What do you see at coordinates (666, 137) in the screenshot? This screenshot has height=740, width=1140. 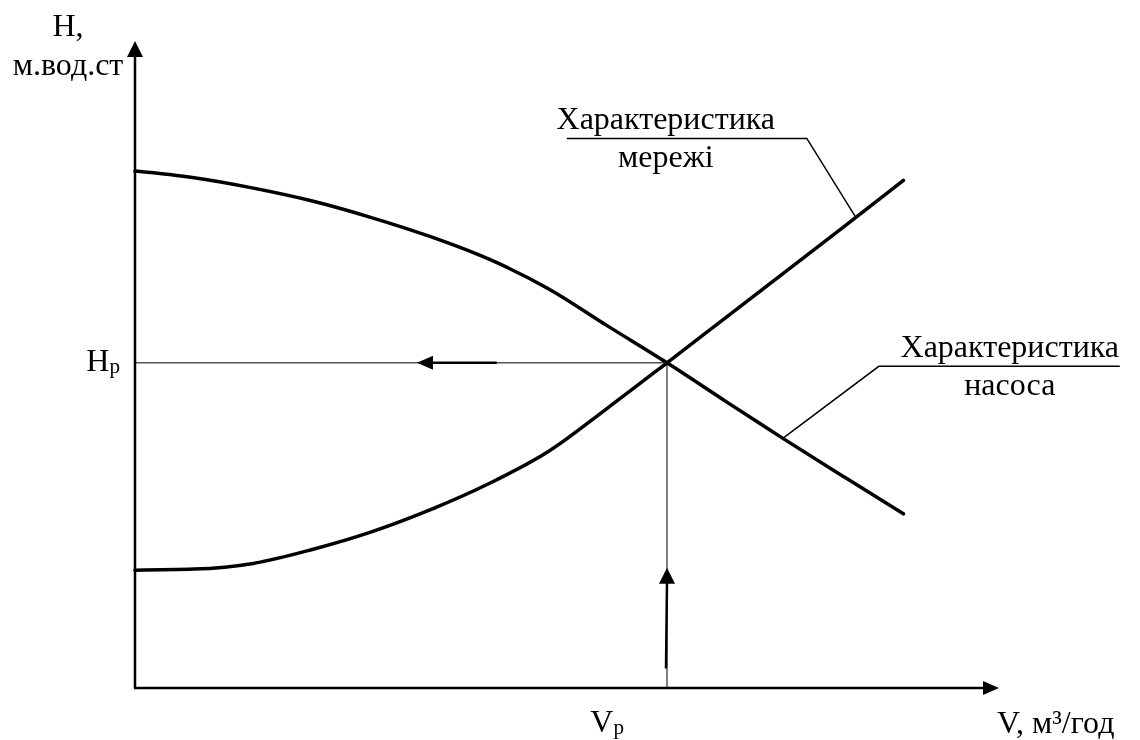 I see `text: Характеристика мережі` at bounding box center [666, 137].